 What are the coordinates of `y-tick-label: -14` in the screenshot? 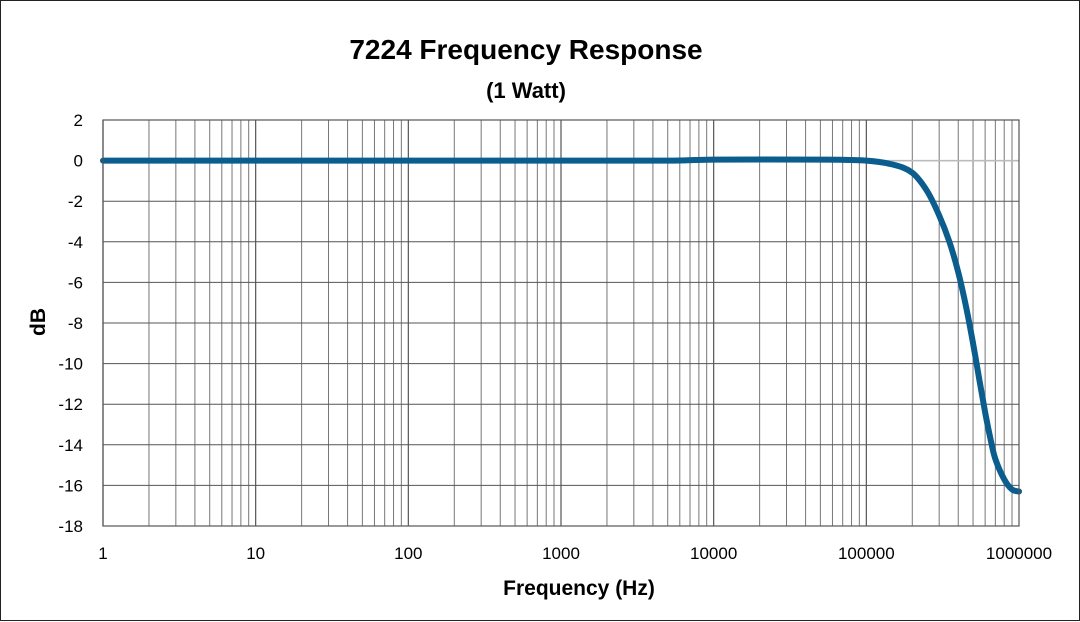 It's located at (70, 445).